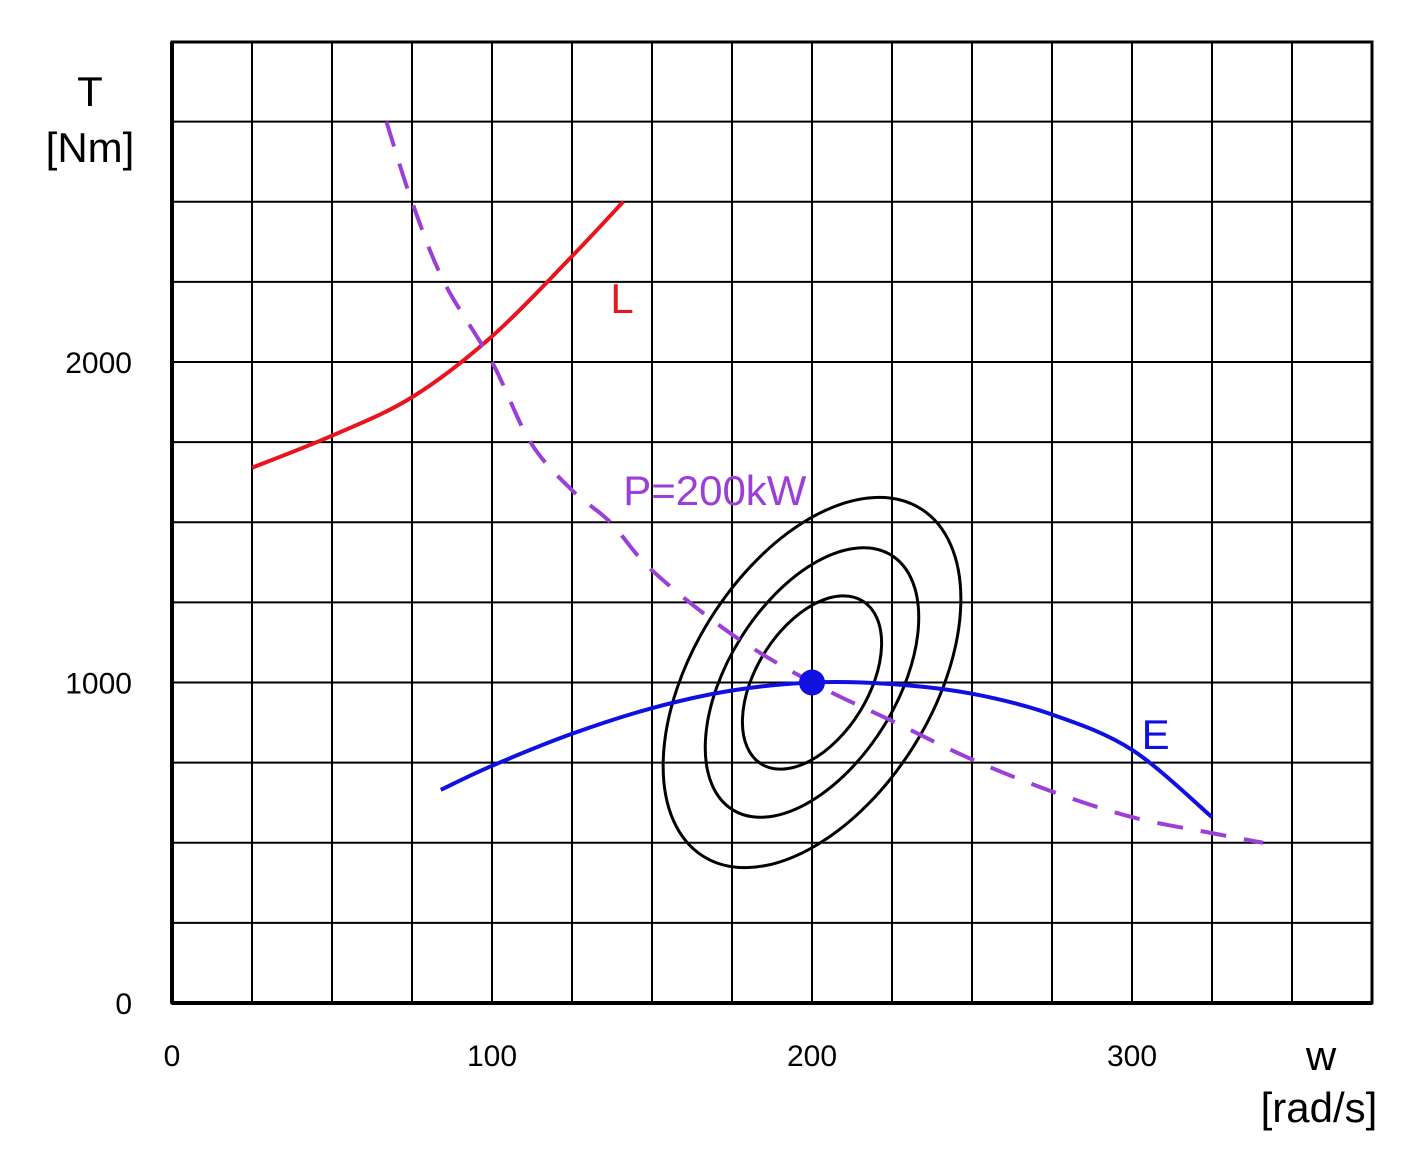 This screenshot has width=1418, height=1158. I want to click on contour-rings, so click(812, 682).